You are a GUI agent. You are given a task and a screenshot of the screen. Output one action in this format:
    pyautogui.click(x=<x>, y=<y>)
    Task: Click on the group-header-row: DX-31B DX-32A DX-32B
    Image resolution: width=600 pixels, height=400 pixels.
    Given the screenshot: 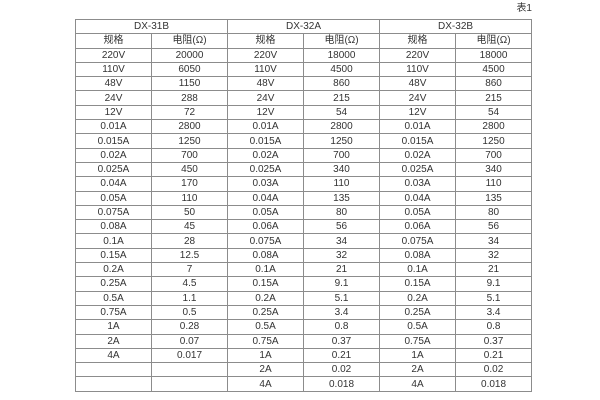 What is the action you would take?
    pyautogui.click(x=303, y=26)
    